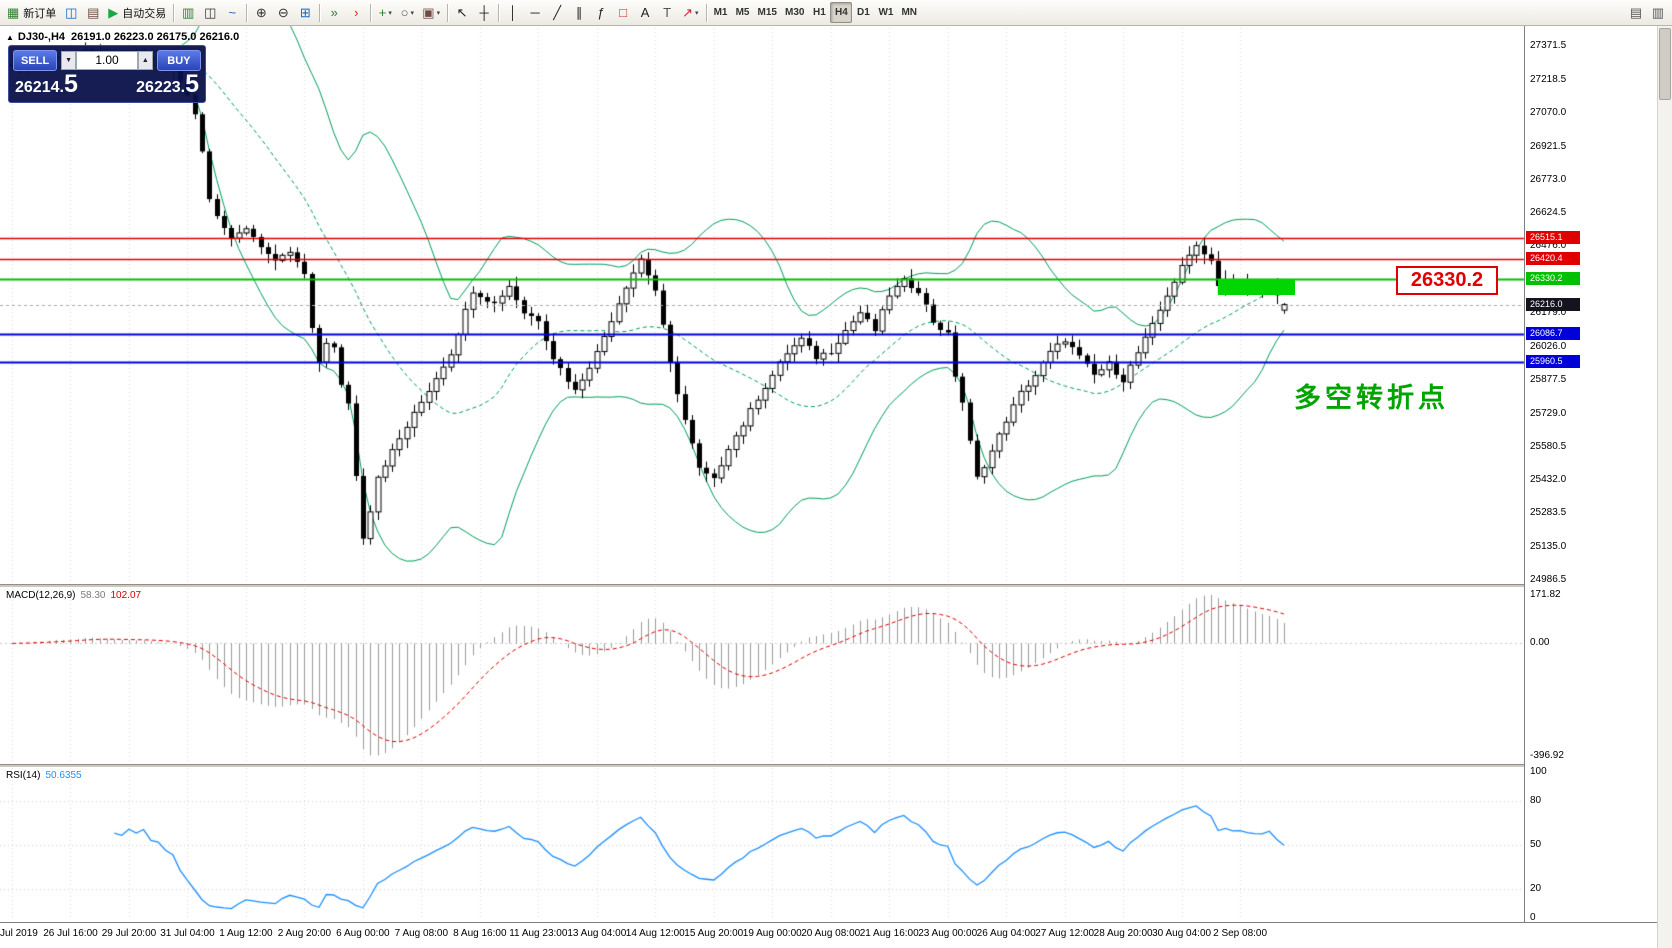 This screenshot has height=948, width=1672. I want to click on one-click-trading-panel: SELL ▼ ▲ BUY 26214.5 26223.5, so click(107, 74).